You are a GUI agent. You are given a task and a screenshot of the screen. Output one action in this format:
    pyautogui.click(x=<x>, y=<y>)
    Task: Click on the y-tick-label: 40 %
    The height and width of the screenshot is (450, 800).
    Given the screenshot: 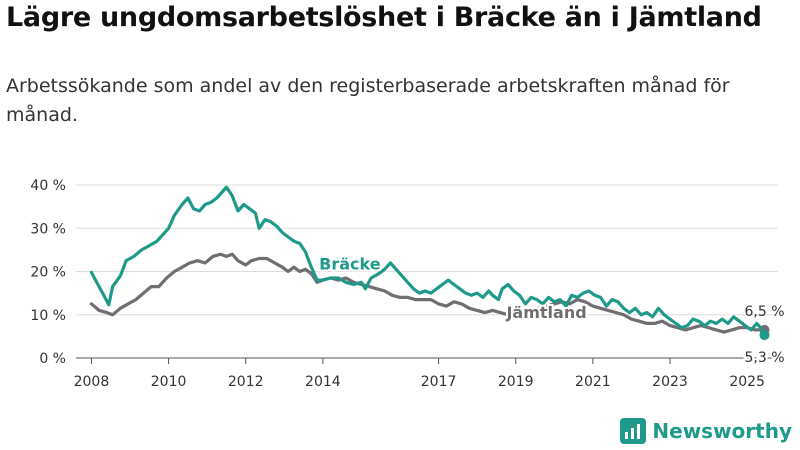 What is the action you would take?
    pyautogui.click(x=48, y=186)
    